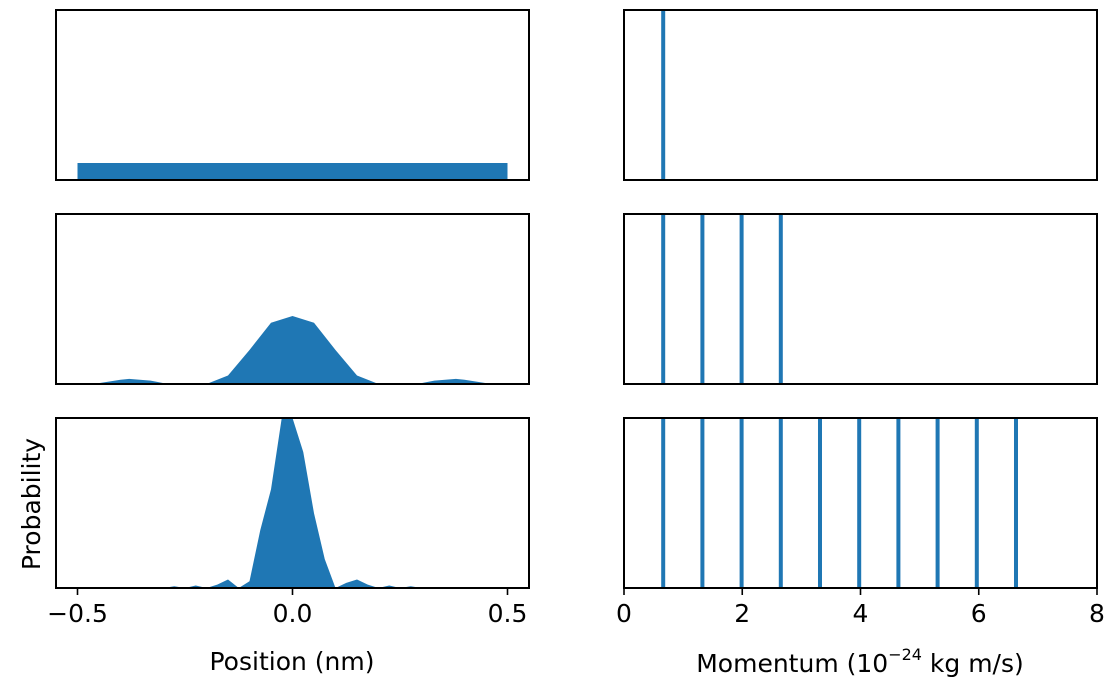 The image size is (1111, 686). Describe the element at coordinates (861, 613) in the screenshot. I see `momentum-tick-label-3: 4` at that location.